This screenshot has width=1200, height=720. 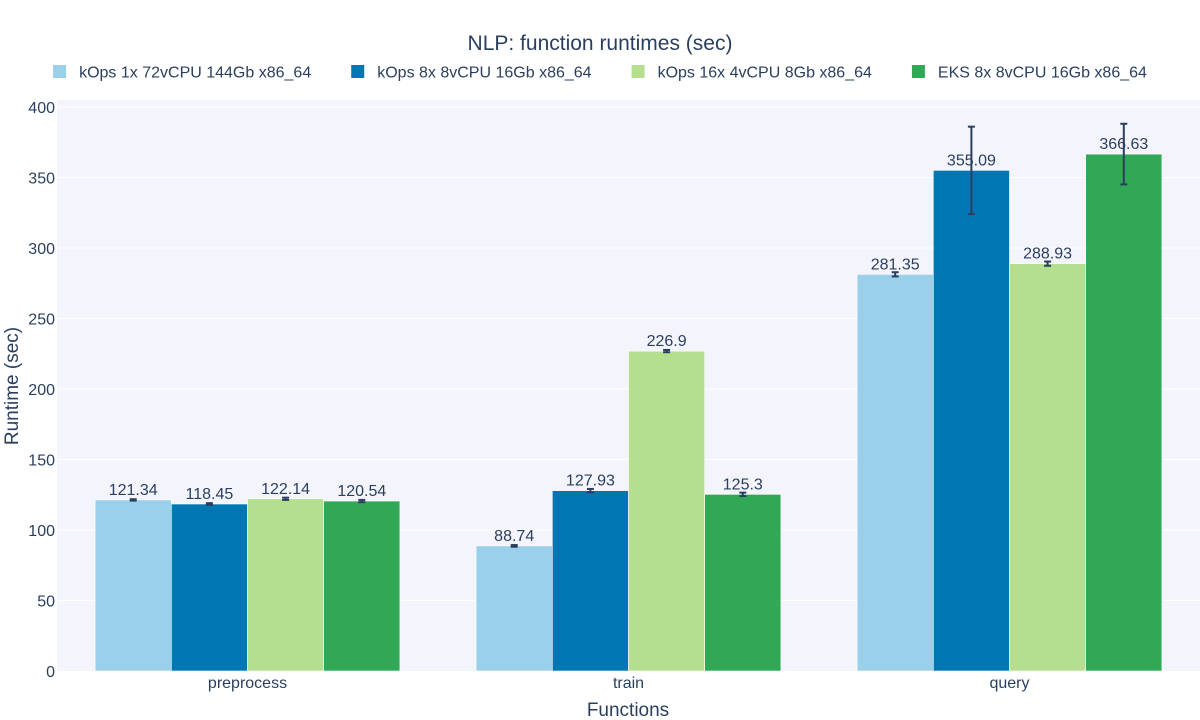 I want to click on y-tick-label: 400, so click(x=41, y=108).